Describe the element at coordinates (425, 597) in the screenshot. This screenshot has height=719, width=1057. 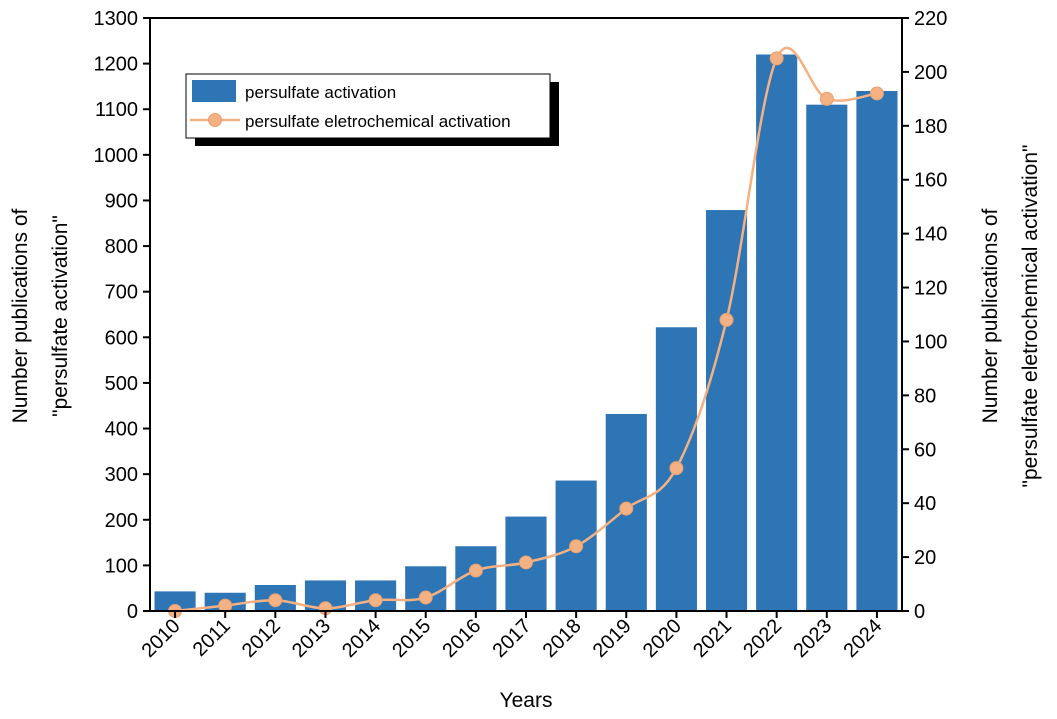
I see `line-point-2015` at that location.